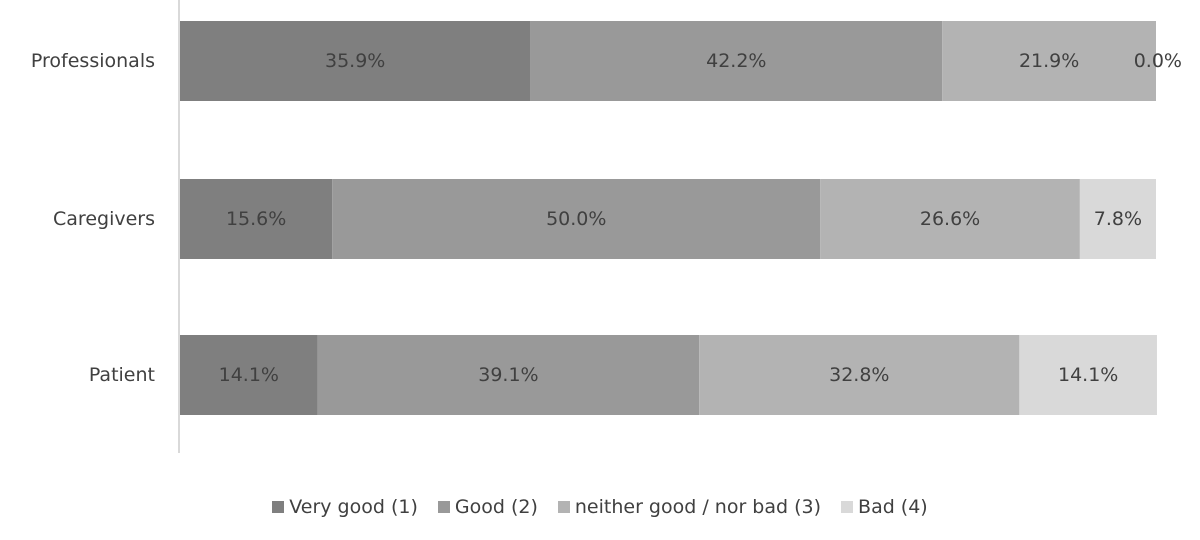 The width and height of the screenshot is (1200, 540). I want to click on legend-item: Bad (4), so click(884, 507).